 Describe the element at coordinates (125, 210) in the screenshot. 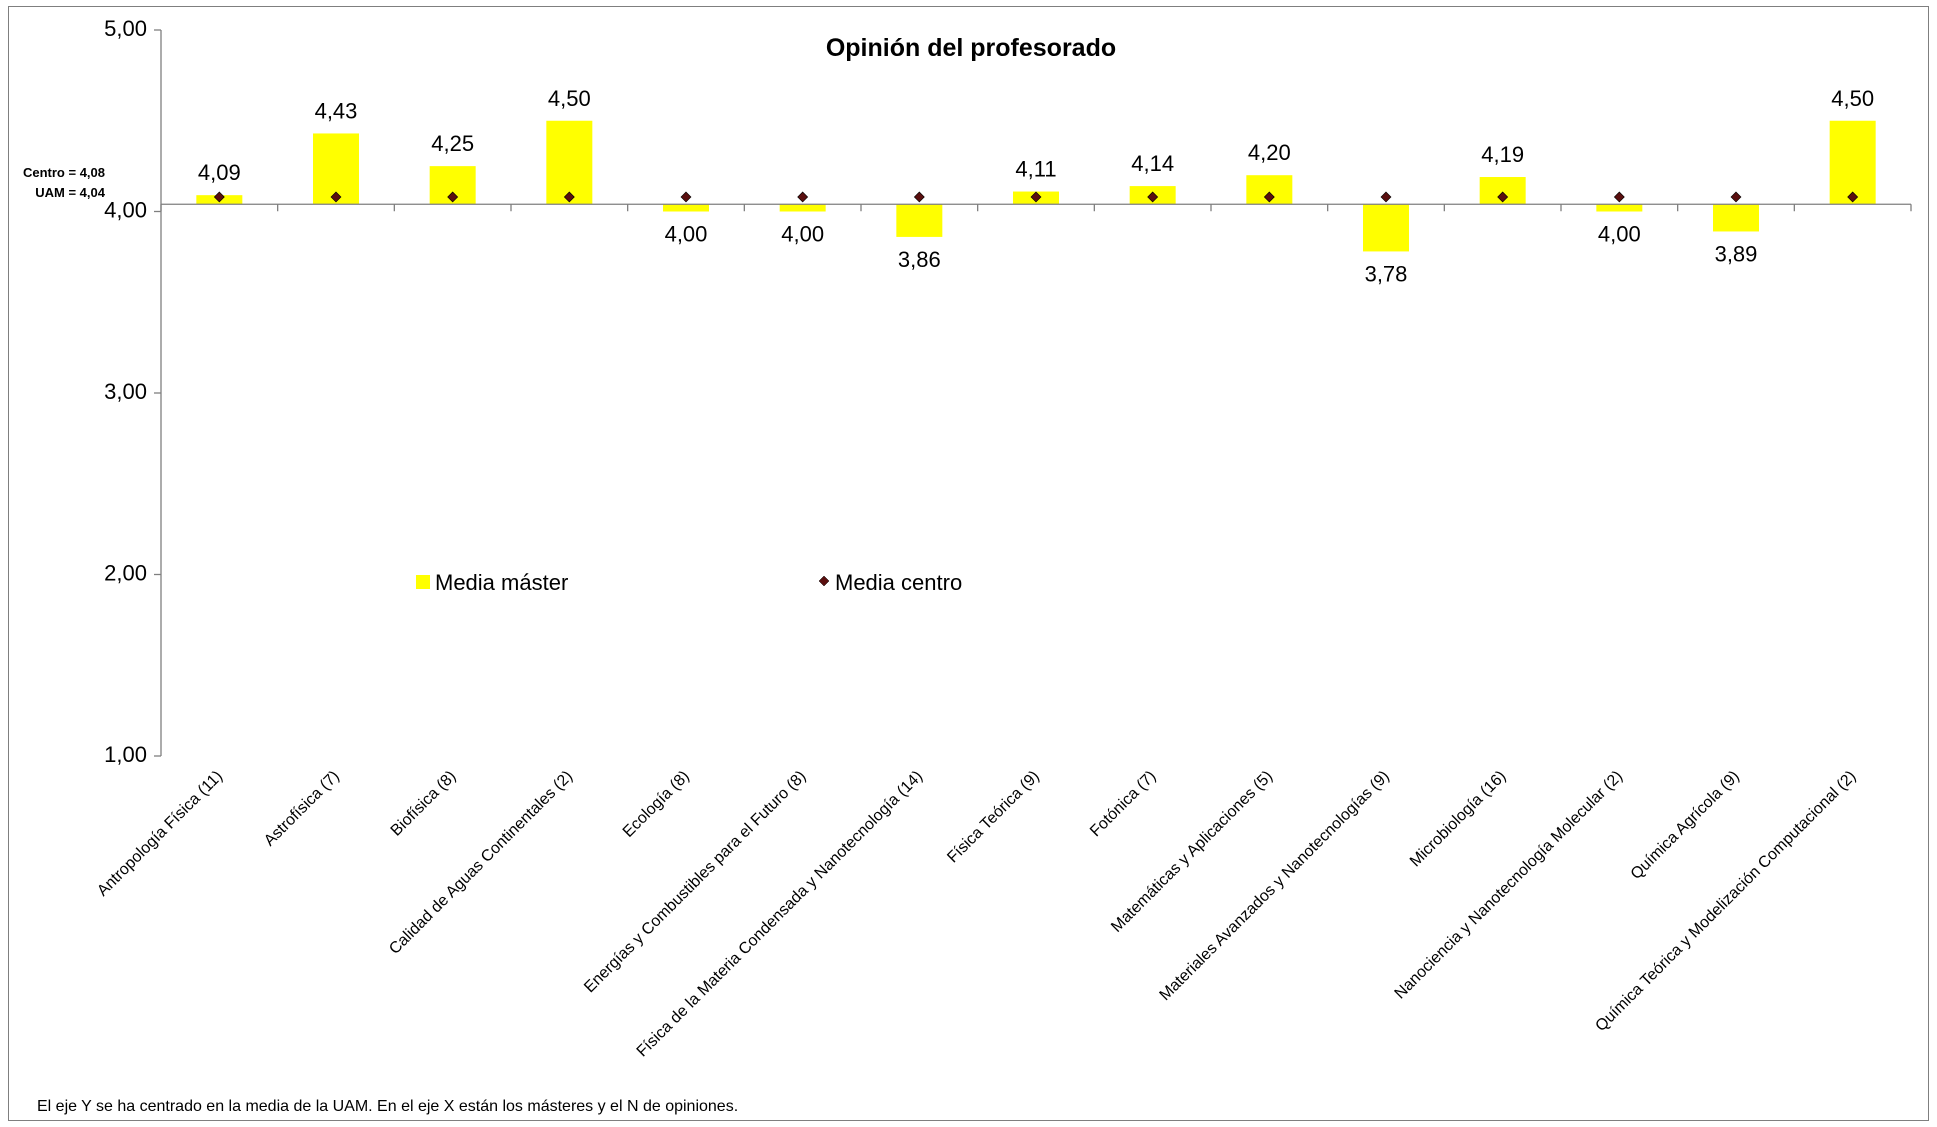

I see `y-tick-label: 4,00` at that location.